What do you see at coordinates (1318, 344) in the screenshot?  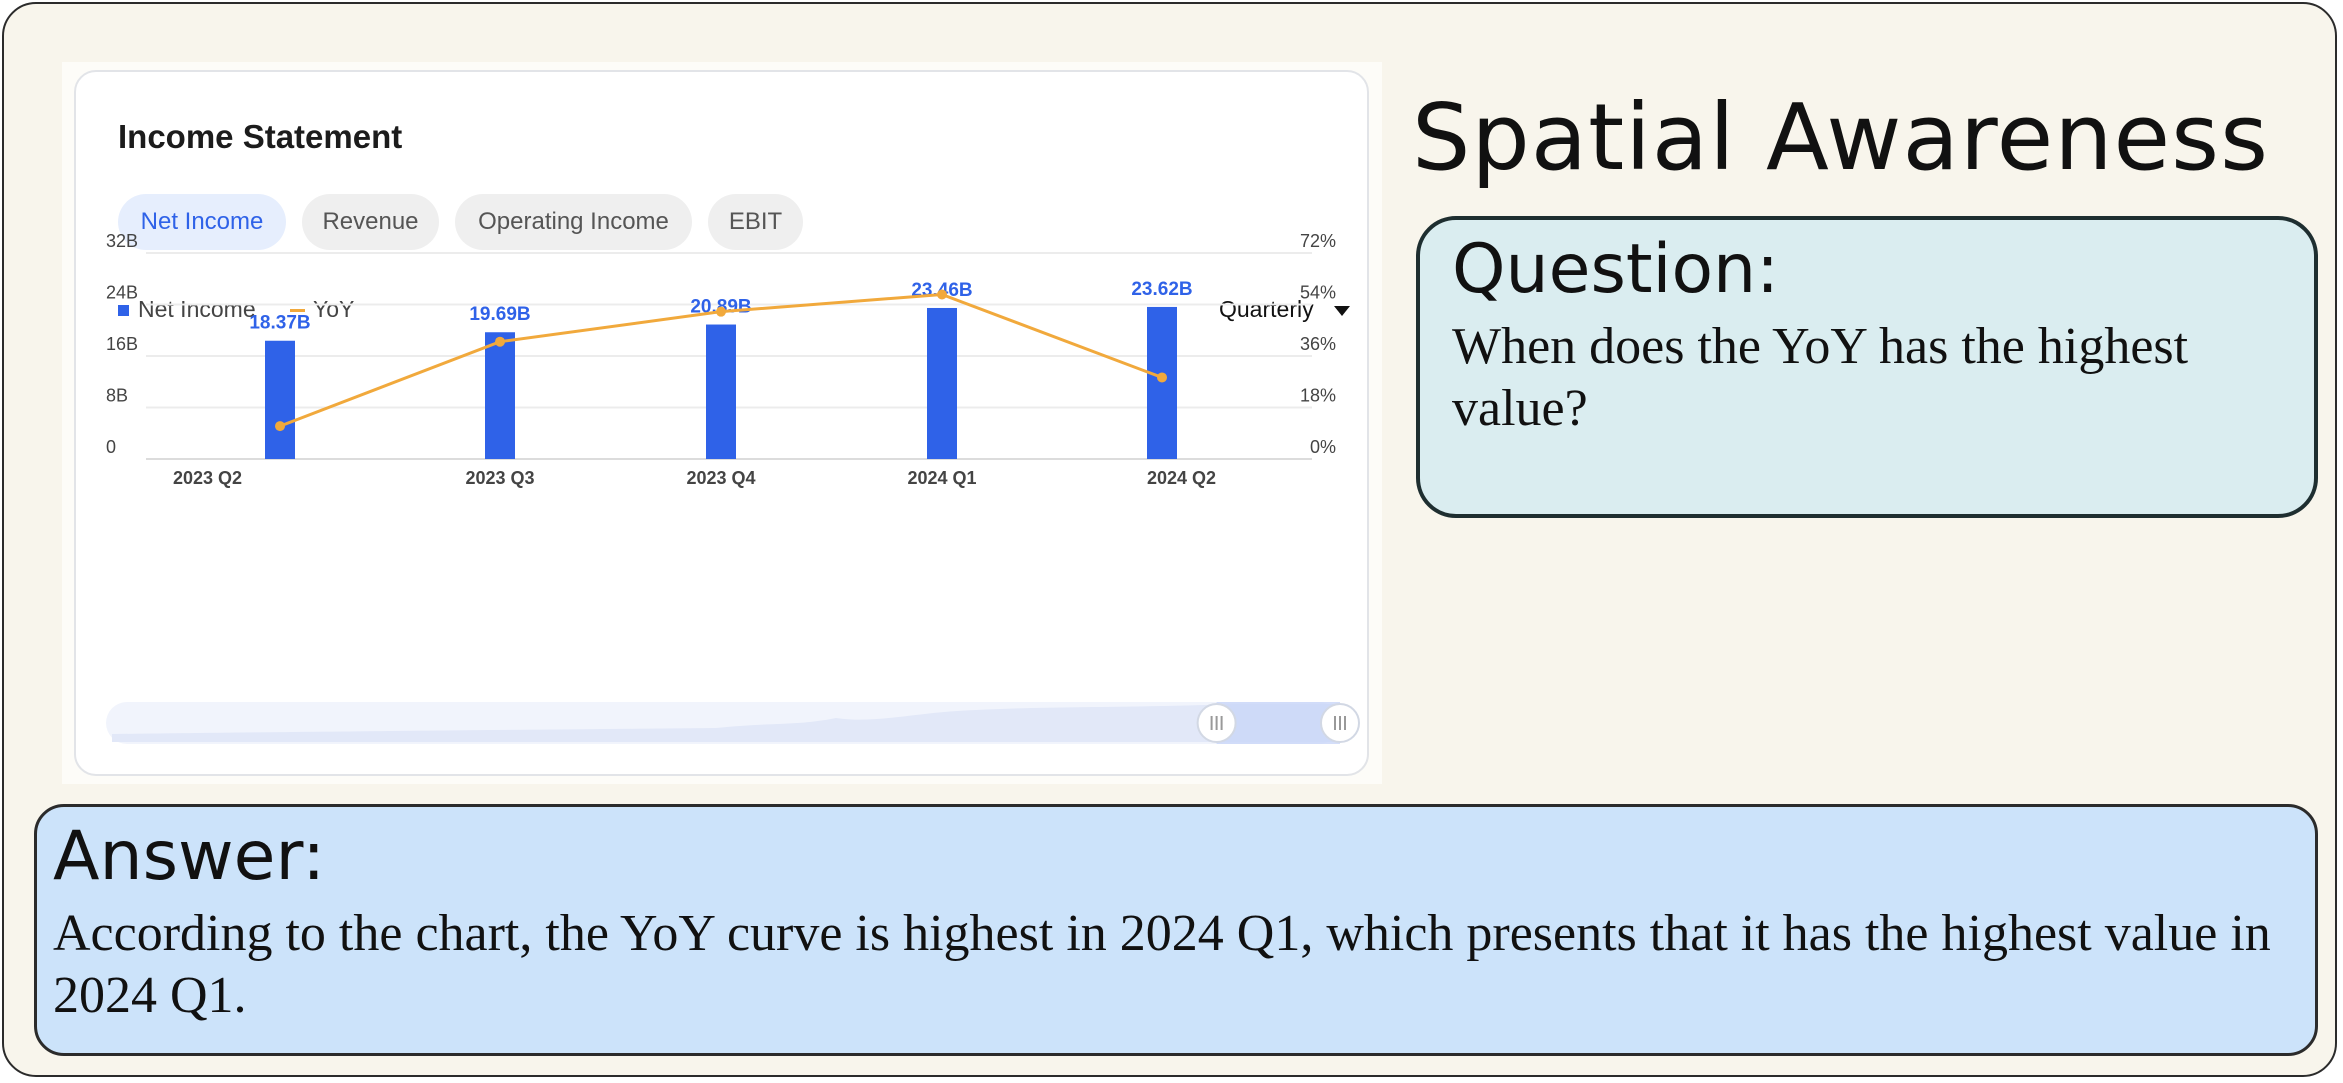 I see `right-tick-label: 36%` at bounding box center [1318, 344].